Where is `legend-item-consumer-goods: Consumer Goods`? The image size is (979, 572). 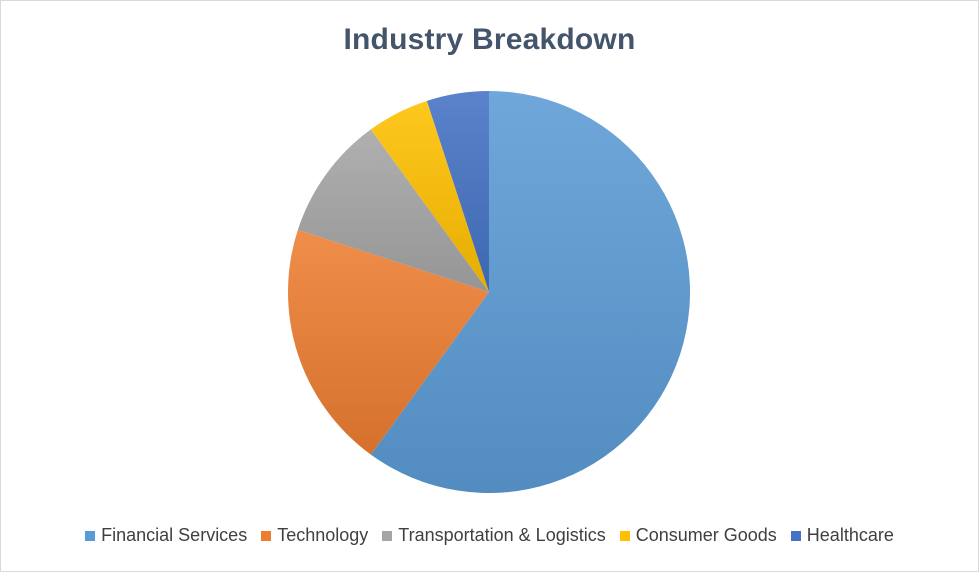 legend-item-consumer-goods: Consumer Goods is located at coordinates (698, 535).